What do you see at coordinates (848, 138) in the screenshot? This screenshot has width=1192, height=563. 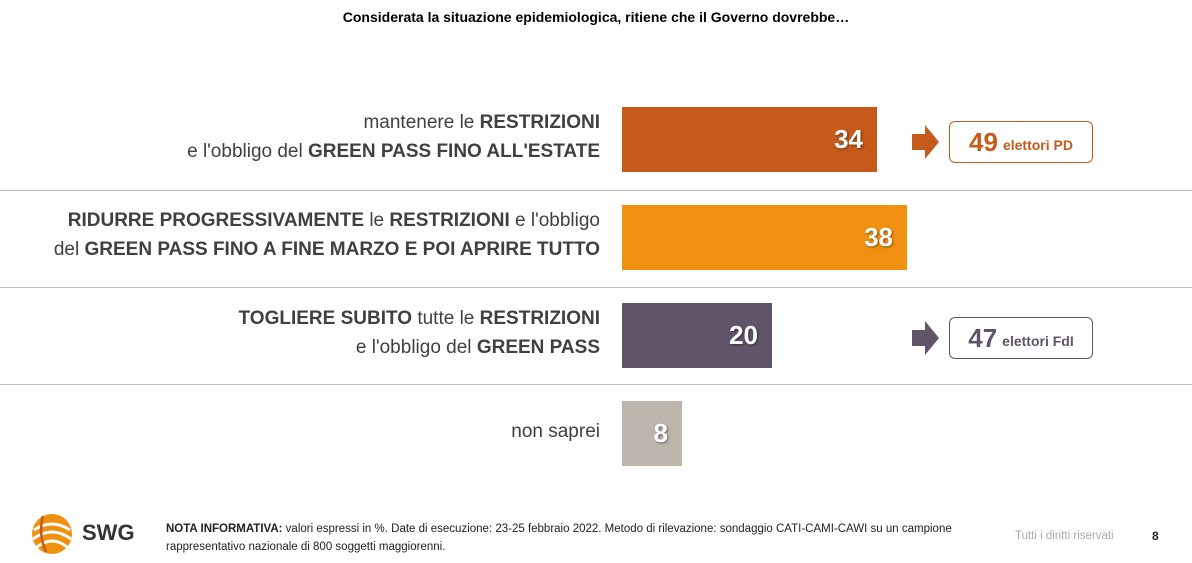 I see `bar-value-label: 34` at bounding box center [848, 138].